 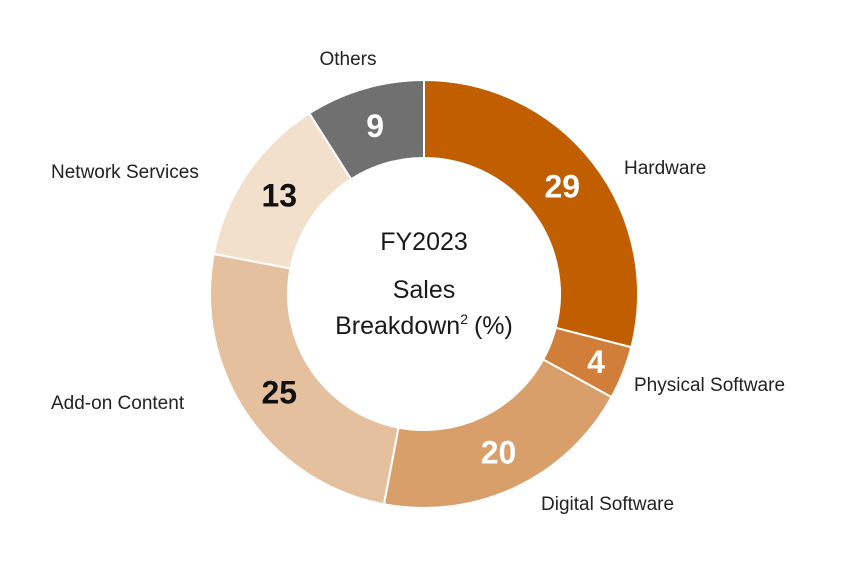 I want to click on value-label-physical-software: 4, so click(x=596, y=362).